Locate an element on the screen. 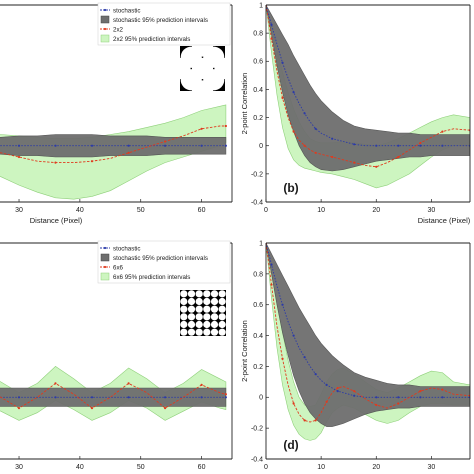 The image size is (474, 474). legend-swatch-marker is located at coordinates (105, 267).